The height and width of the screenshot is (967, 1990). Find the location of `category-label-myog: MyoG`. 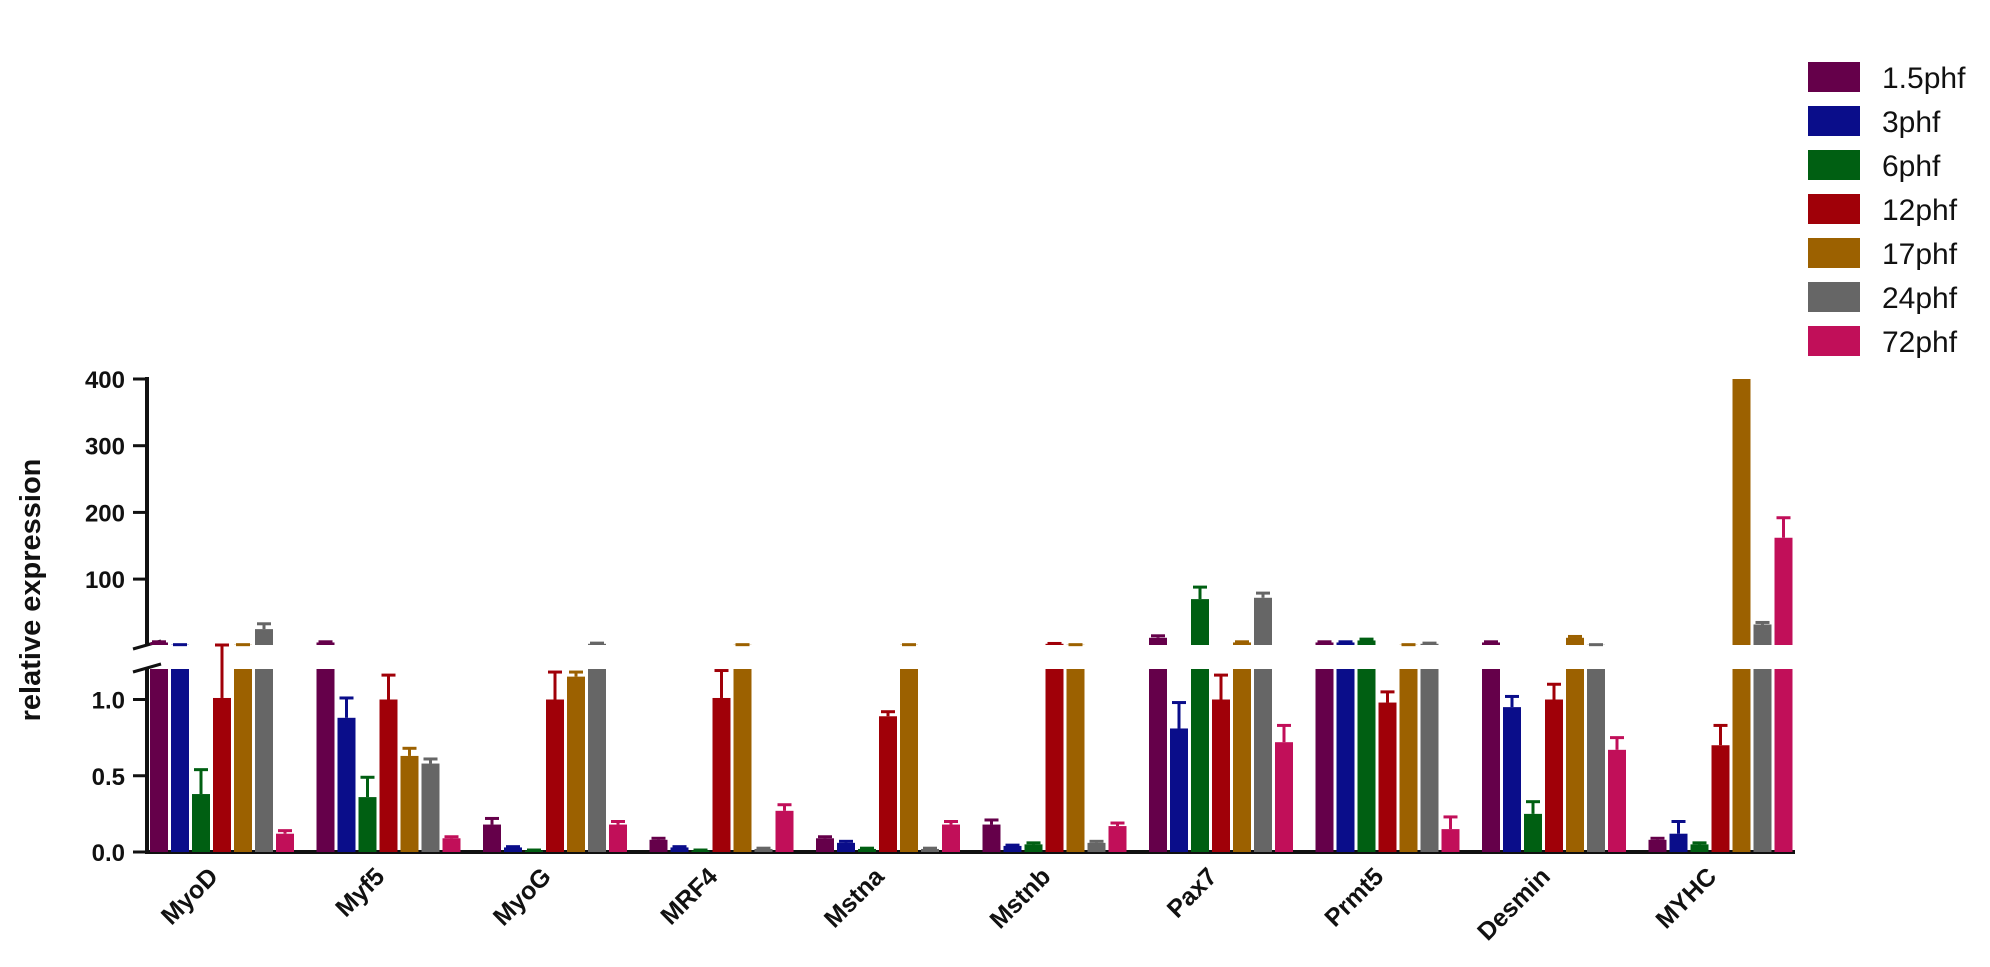

category-label-myog: MyoG is located at coordinates (522, 896).